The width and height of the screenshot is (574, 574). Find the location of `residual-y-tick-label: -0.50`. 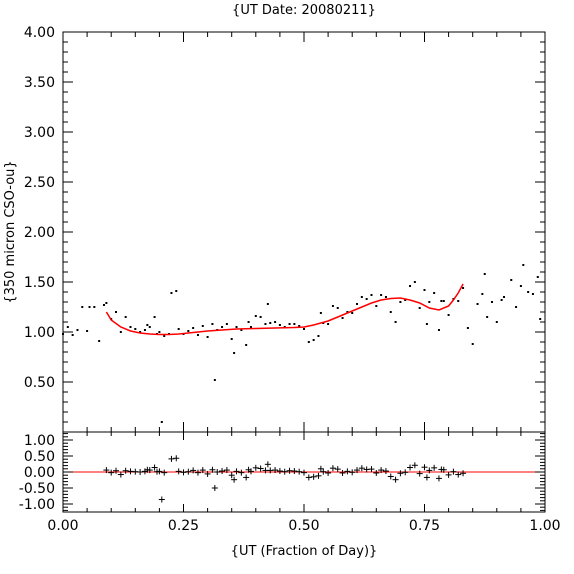

residual-y-tick-label: -0.50 is located at coordinates (37, 489).